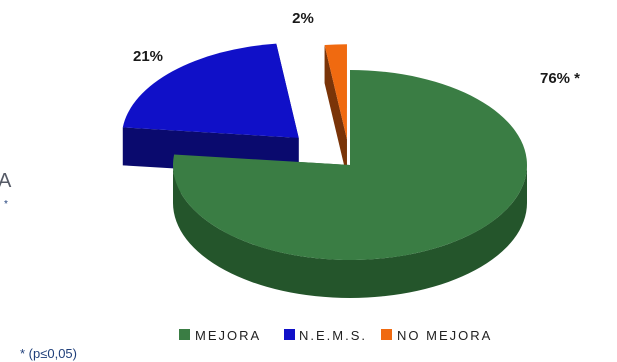 This screenshot has width=617, height=362. What do you see at coordinates (560, 78) in the screenshot?
I see `slice-label-mejora: 76% *` at bounding box center [560, 78].